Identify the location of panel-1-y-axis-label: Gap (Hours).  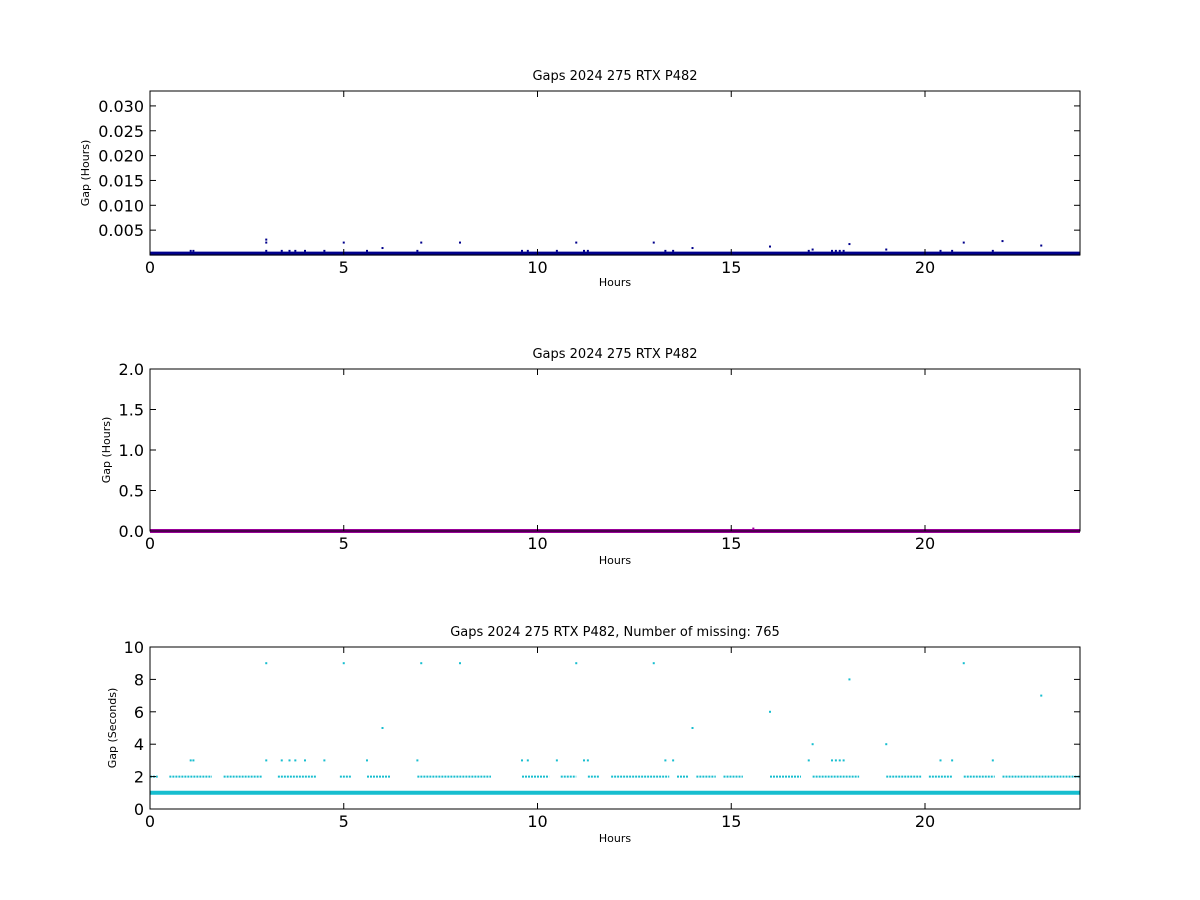
(85, 173).